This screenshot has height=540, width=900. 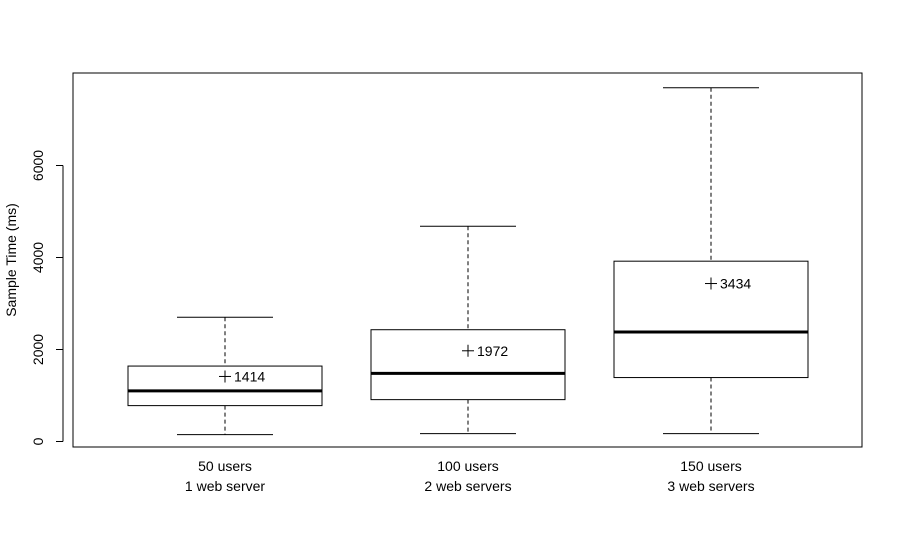 What do you see at coordinates (38, 165) in the screenshot?
I see `y-tick-label: 6000` at bounding box center [38, 165].